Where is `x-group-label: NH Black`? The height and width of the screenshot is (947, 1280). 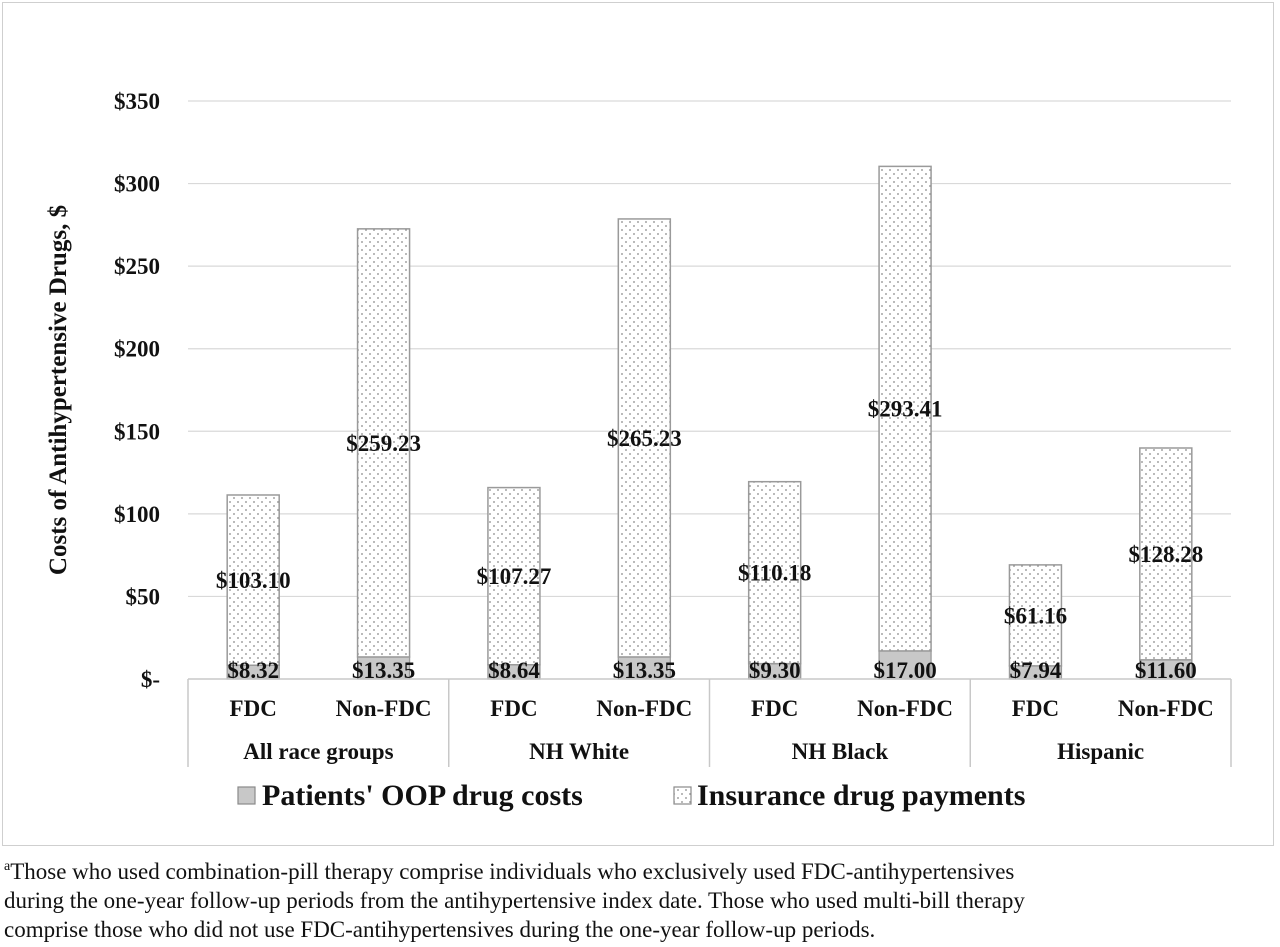 x-group-label: NH Black is located at coordinates (840, 751).